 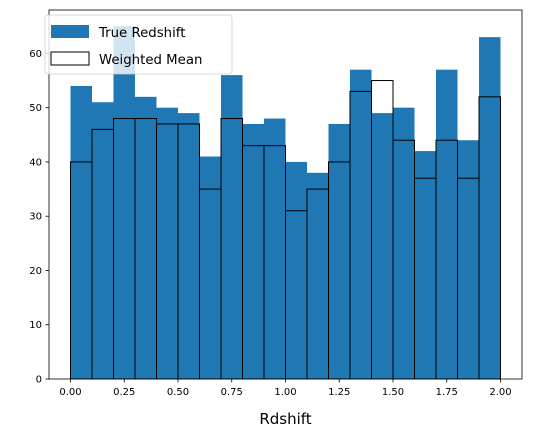 I want to click on y-tick-label: 30, so click(x=35, y=217).